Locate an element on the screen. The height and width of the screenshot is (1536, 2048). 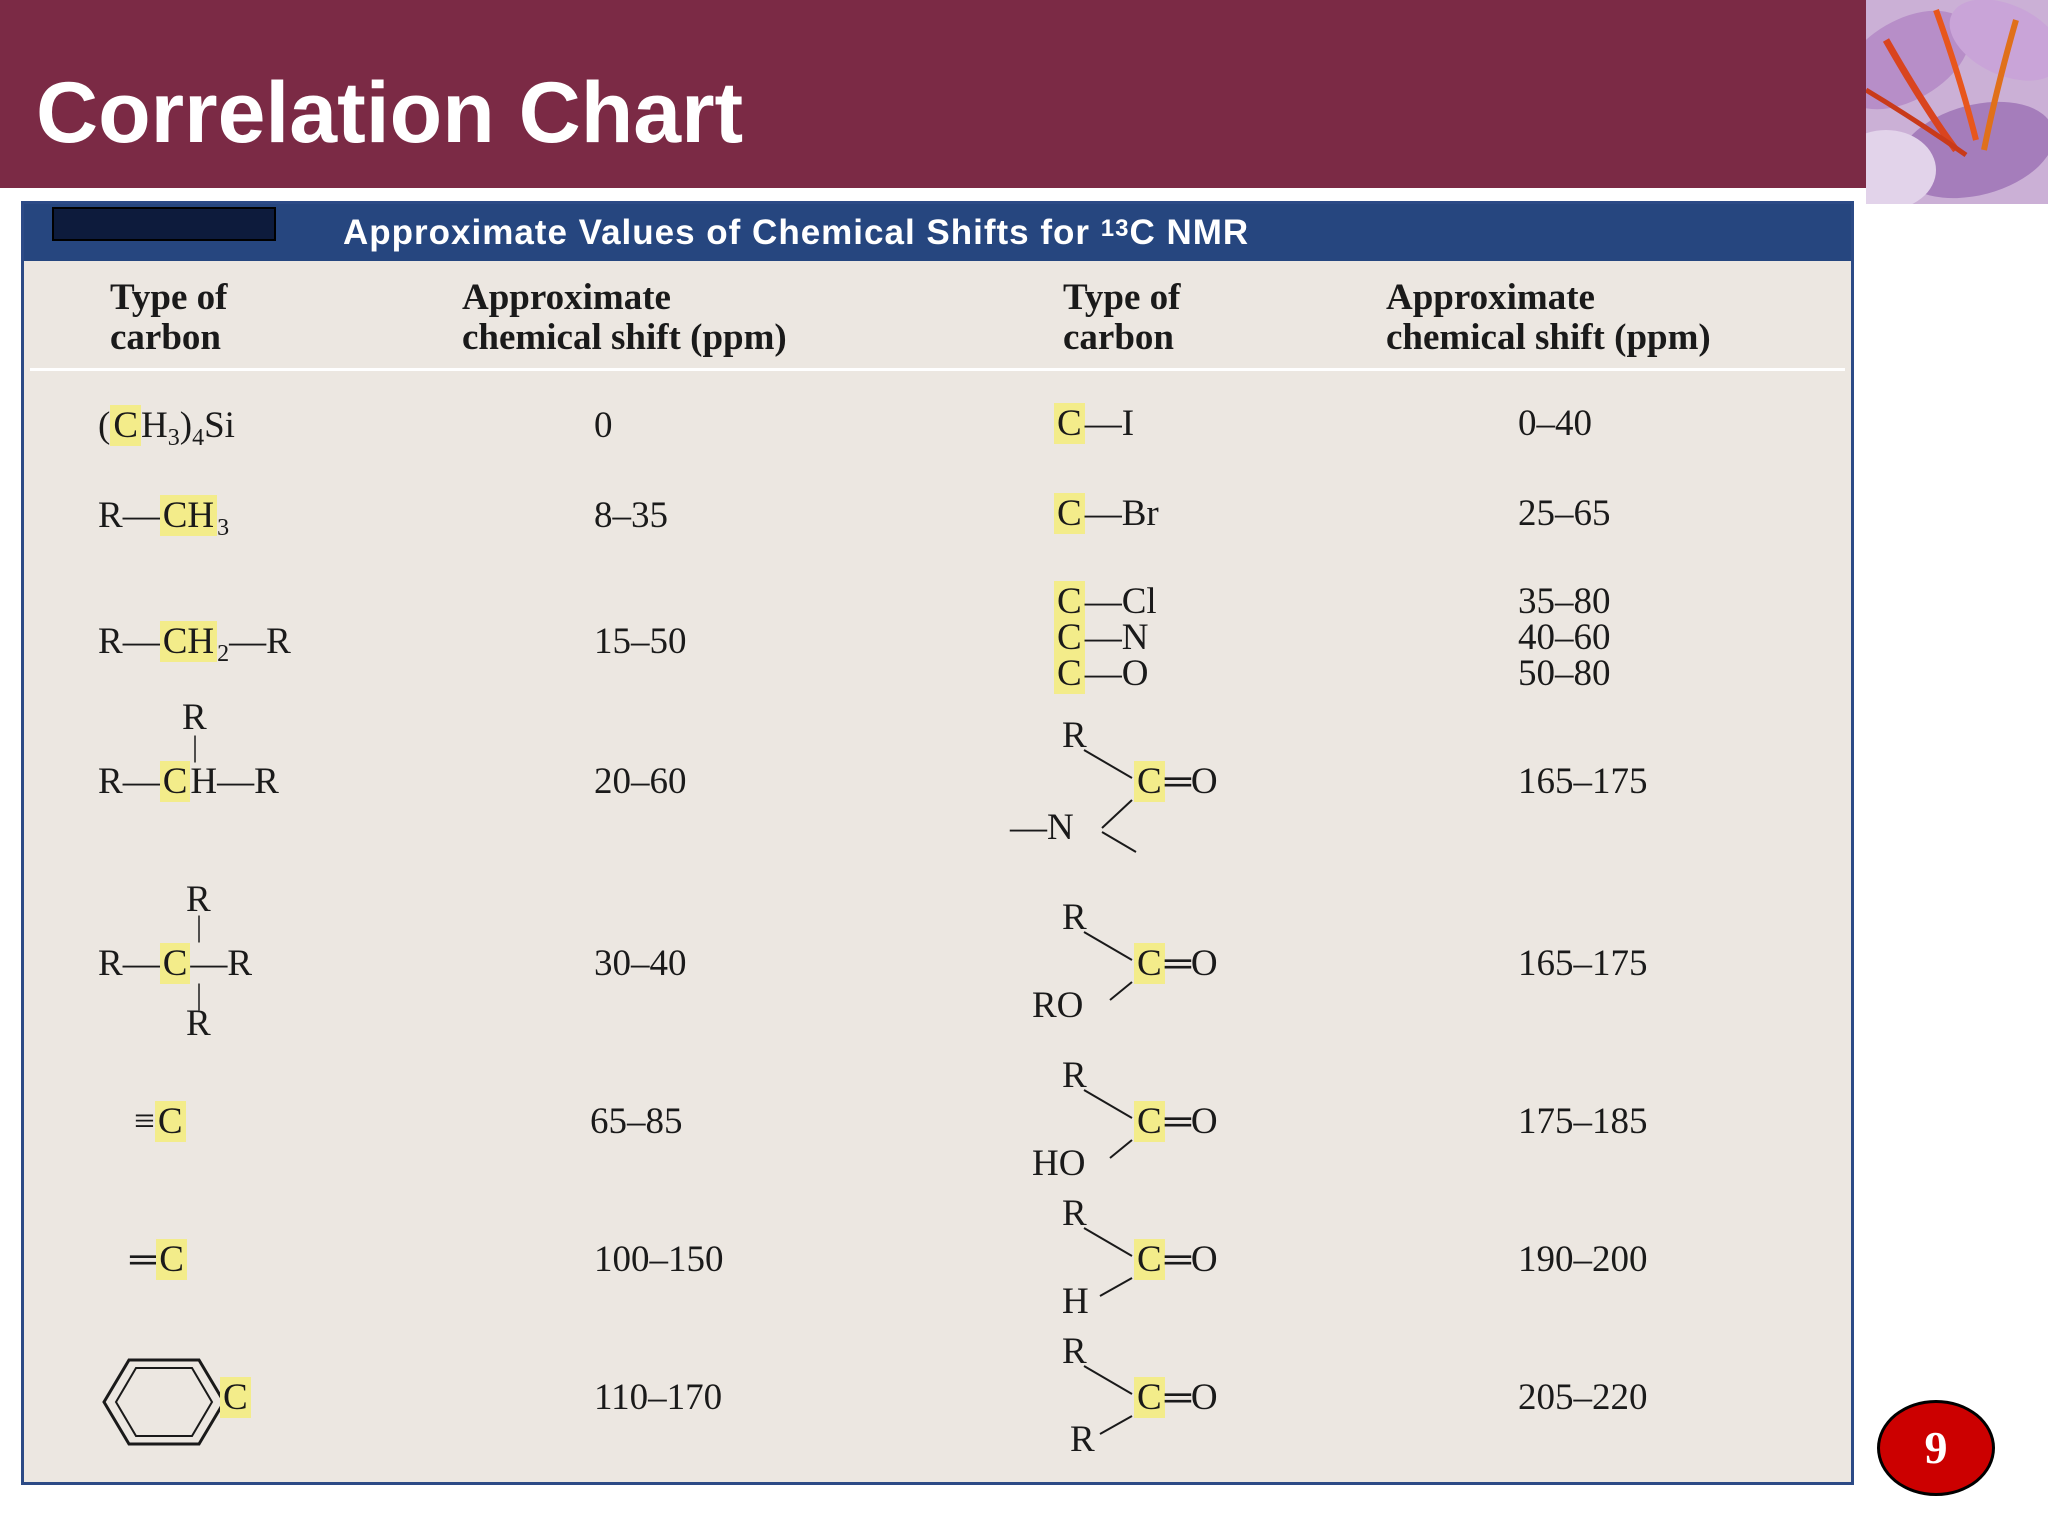
structure-amine: C—N is located at coordinates (1101, 637).